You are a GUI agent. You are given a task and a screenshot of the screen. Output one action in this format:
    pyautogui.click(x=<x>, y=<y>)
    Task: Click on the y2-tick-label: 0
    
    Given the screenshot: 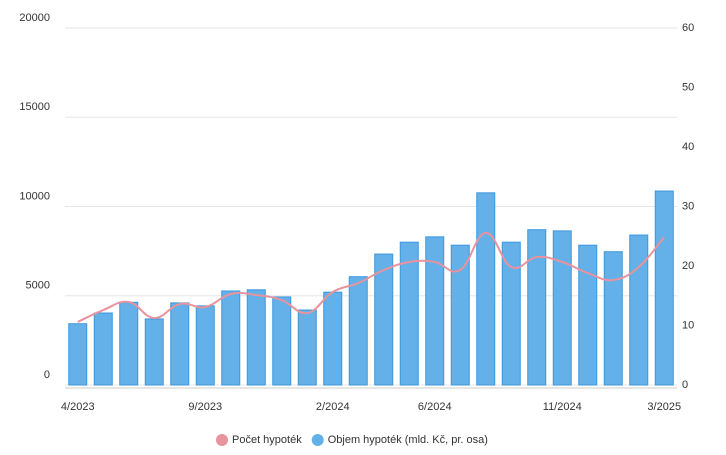 What is the action you would take?
    pyautogui.click(x=685, y=385)
    